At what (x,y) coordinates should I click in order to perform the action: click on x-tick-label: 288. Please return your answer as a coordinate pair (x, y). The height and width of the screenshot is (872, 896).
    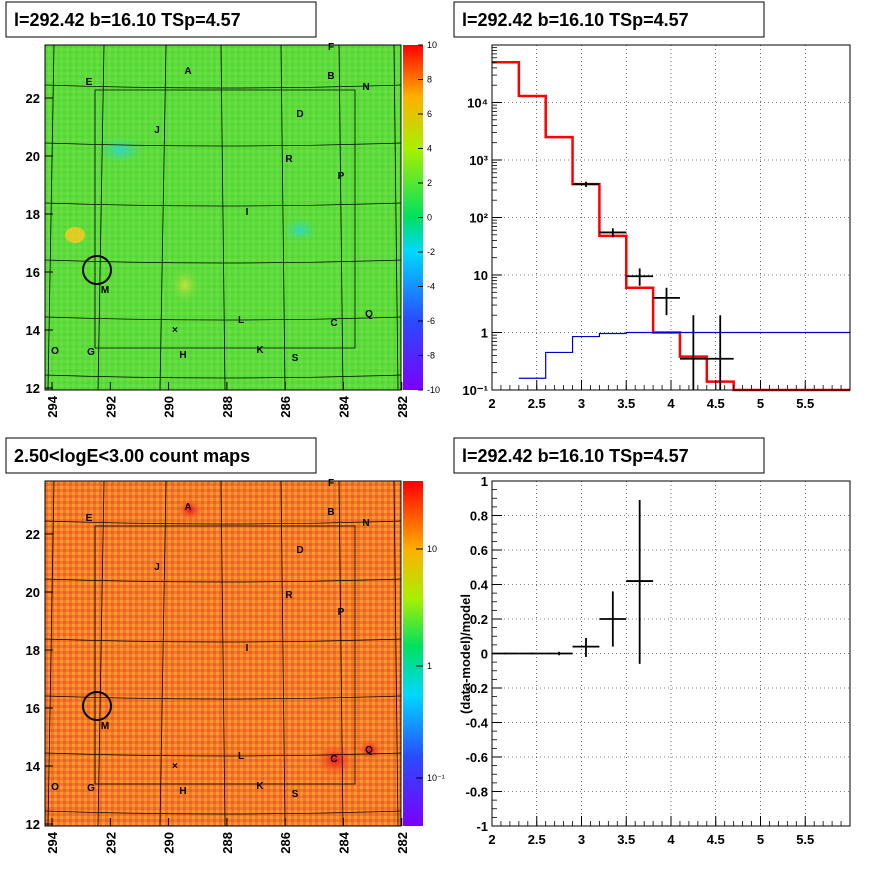
    Looking at the image, I should click on (227, 407).